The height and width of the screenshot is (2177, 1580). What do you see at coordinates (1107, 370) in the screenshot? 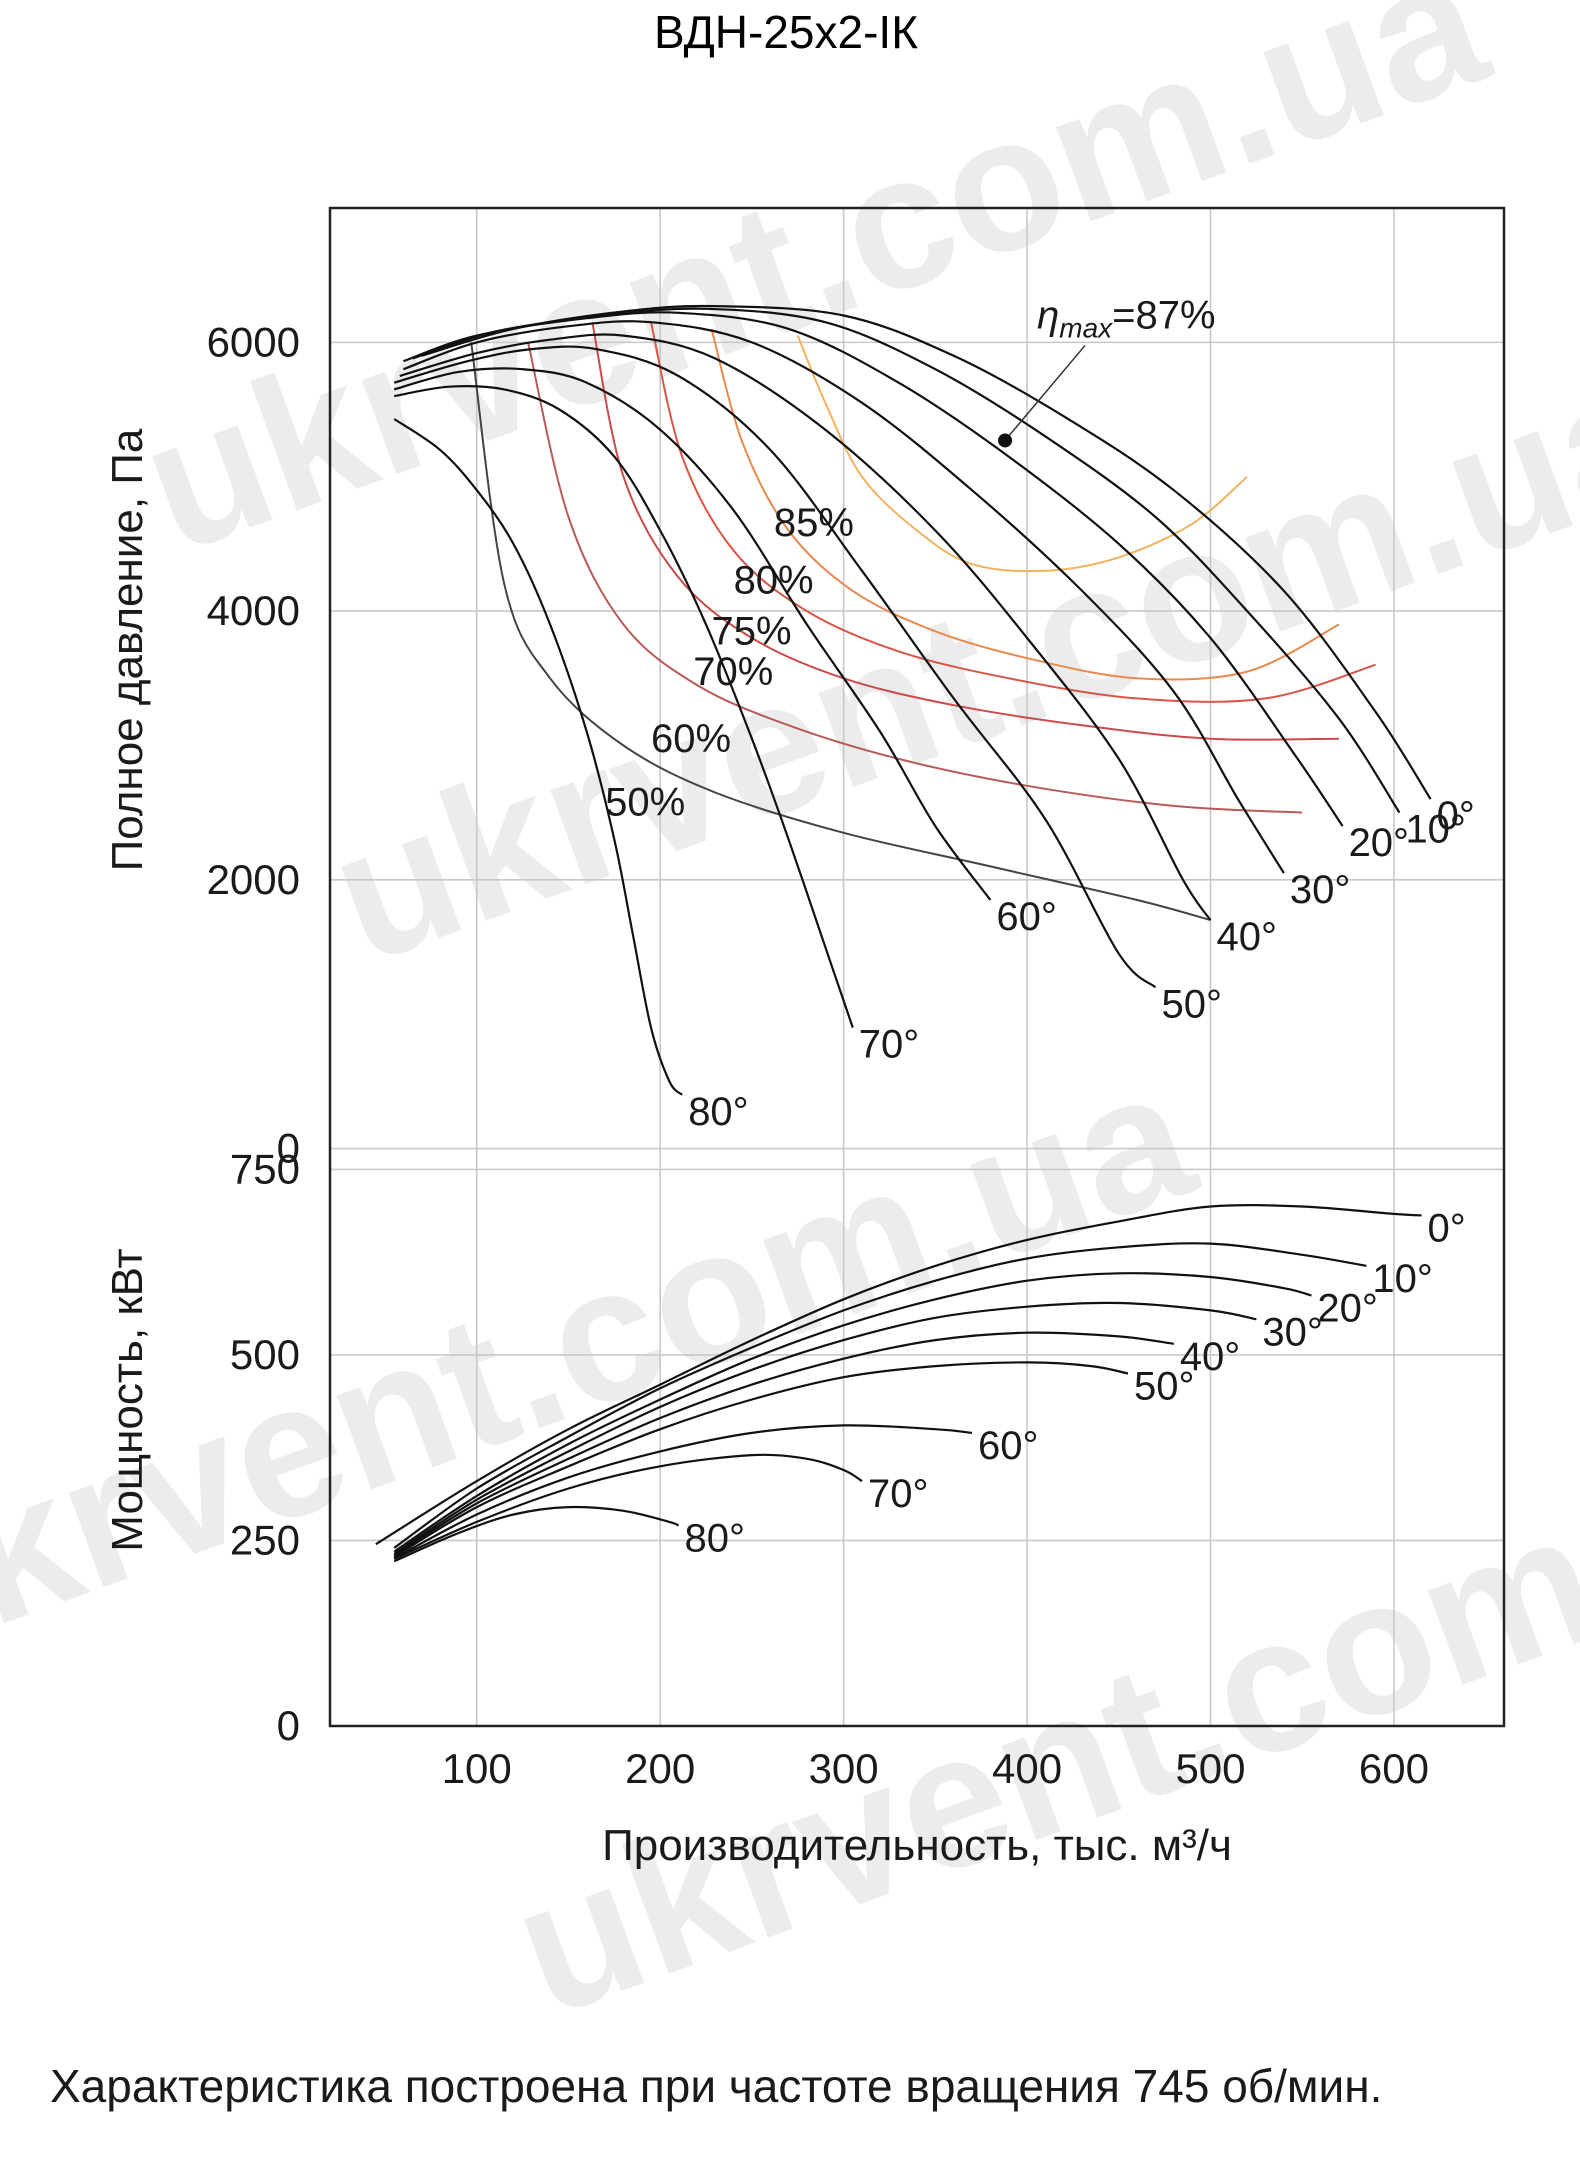
I see `eta-max-annotation: ηmax=87%` at bounding box center [1107, 370].